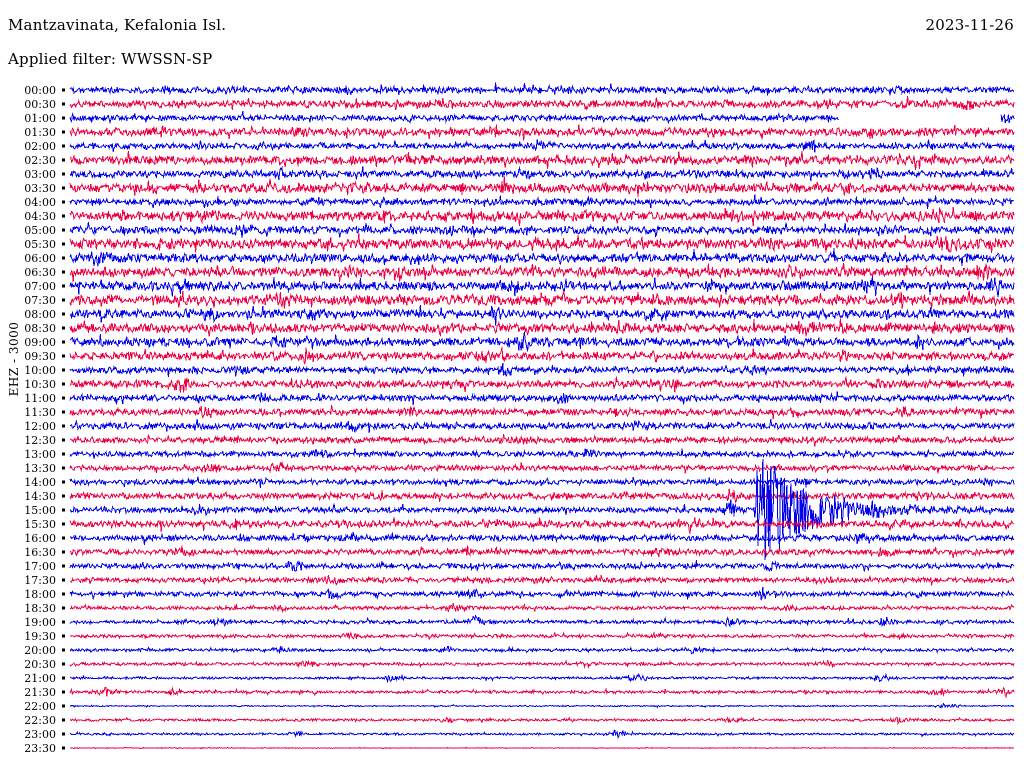 This screenshot has height=780, width=1024. Describe the element at coordinates (40, 510) in the screenshot. I see `time-axis-label: 15:00` at that location.